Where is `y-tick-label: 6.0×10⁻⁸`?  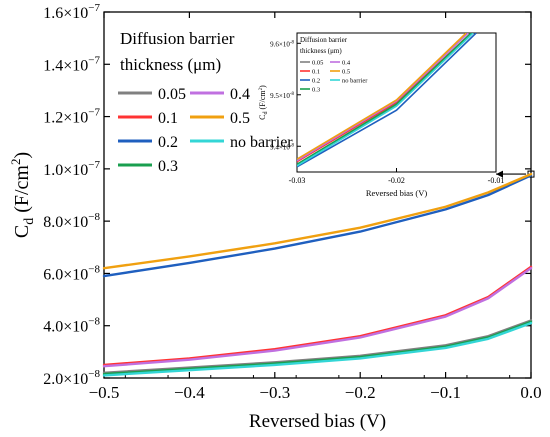 y-tick-label: 6.0×10⁻⁸ is located at coordinates (71, 273).